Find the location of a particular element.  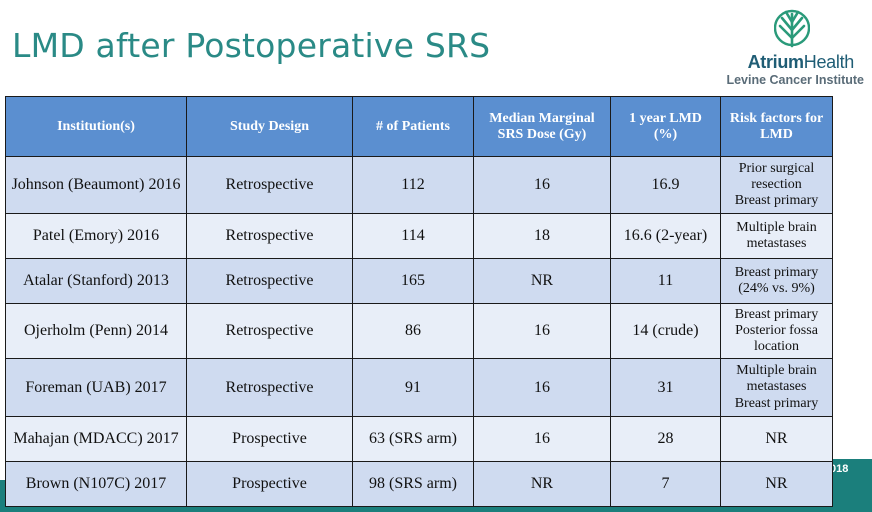

cell-institution: Atalar (Stanford) 2013 is located at coordinates (96, 281).